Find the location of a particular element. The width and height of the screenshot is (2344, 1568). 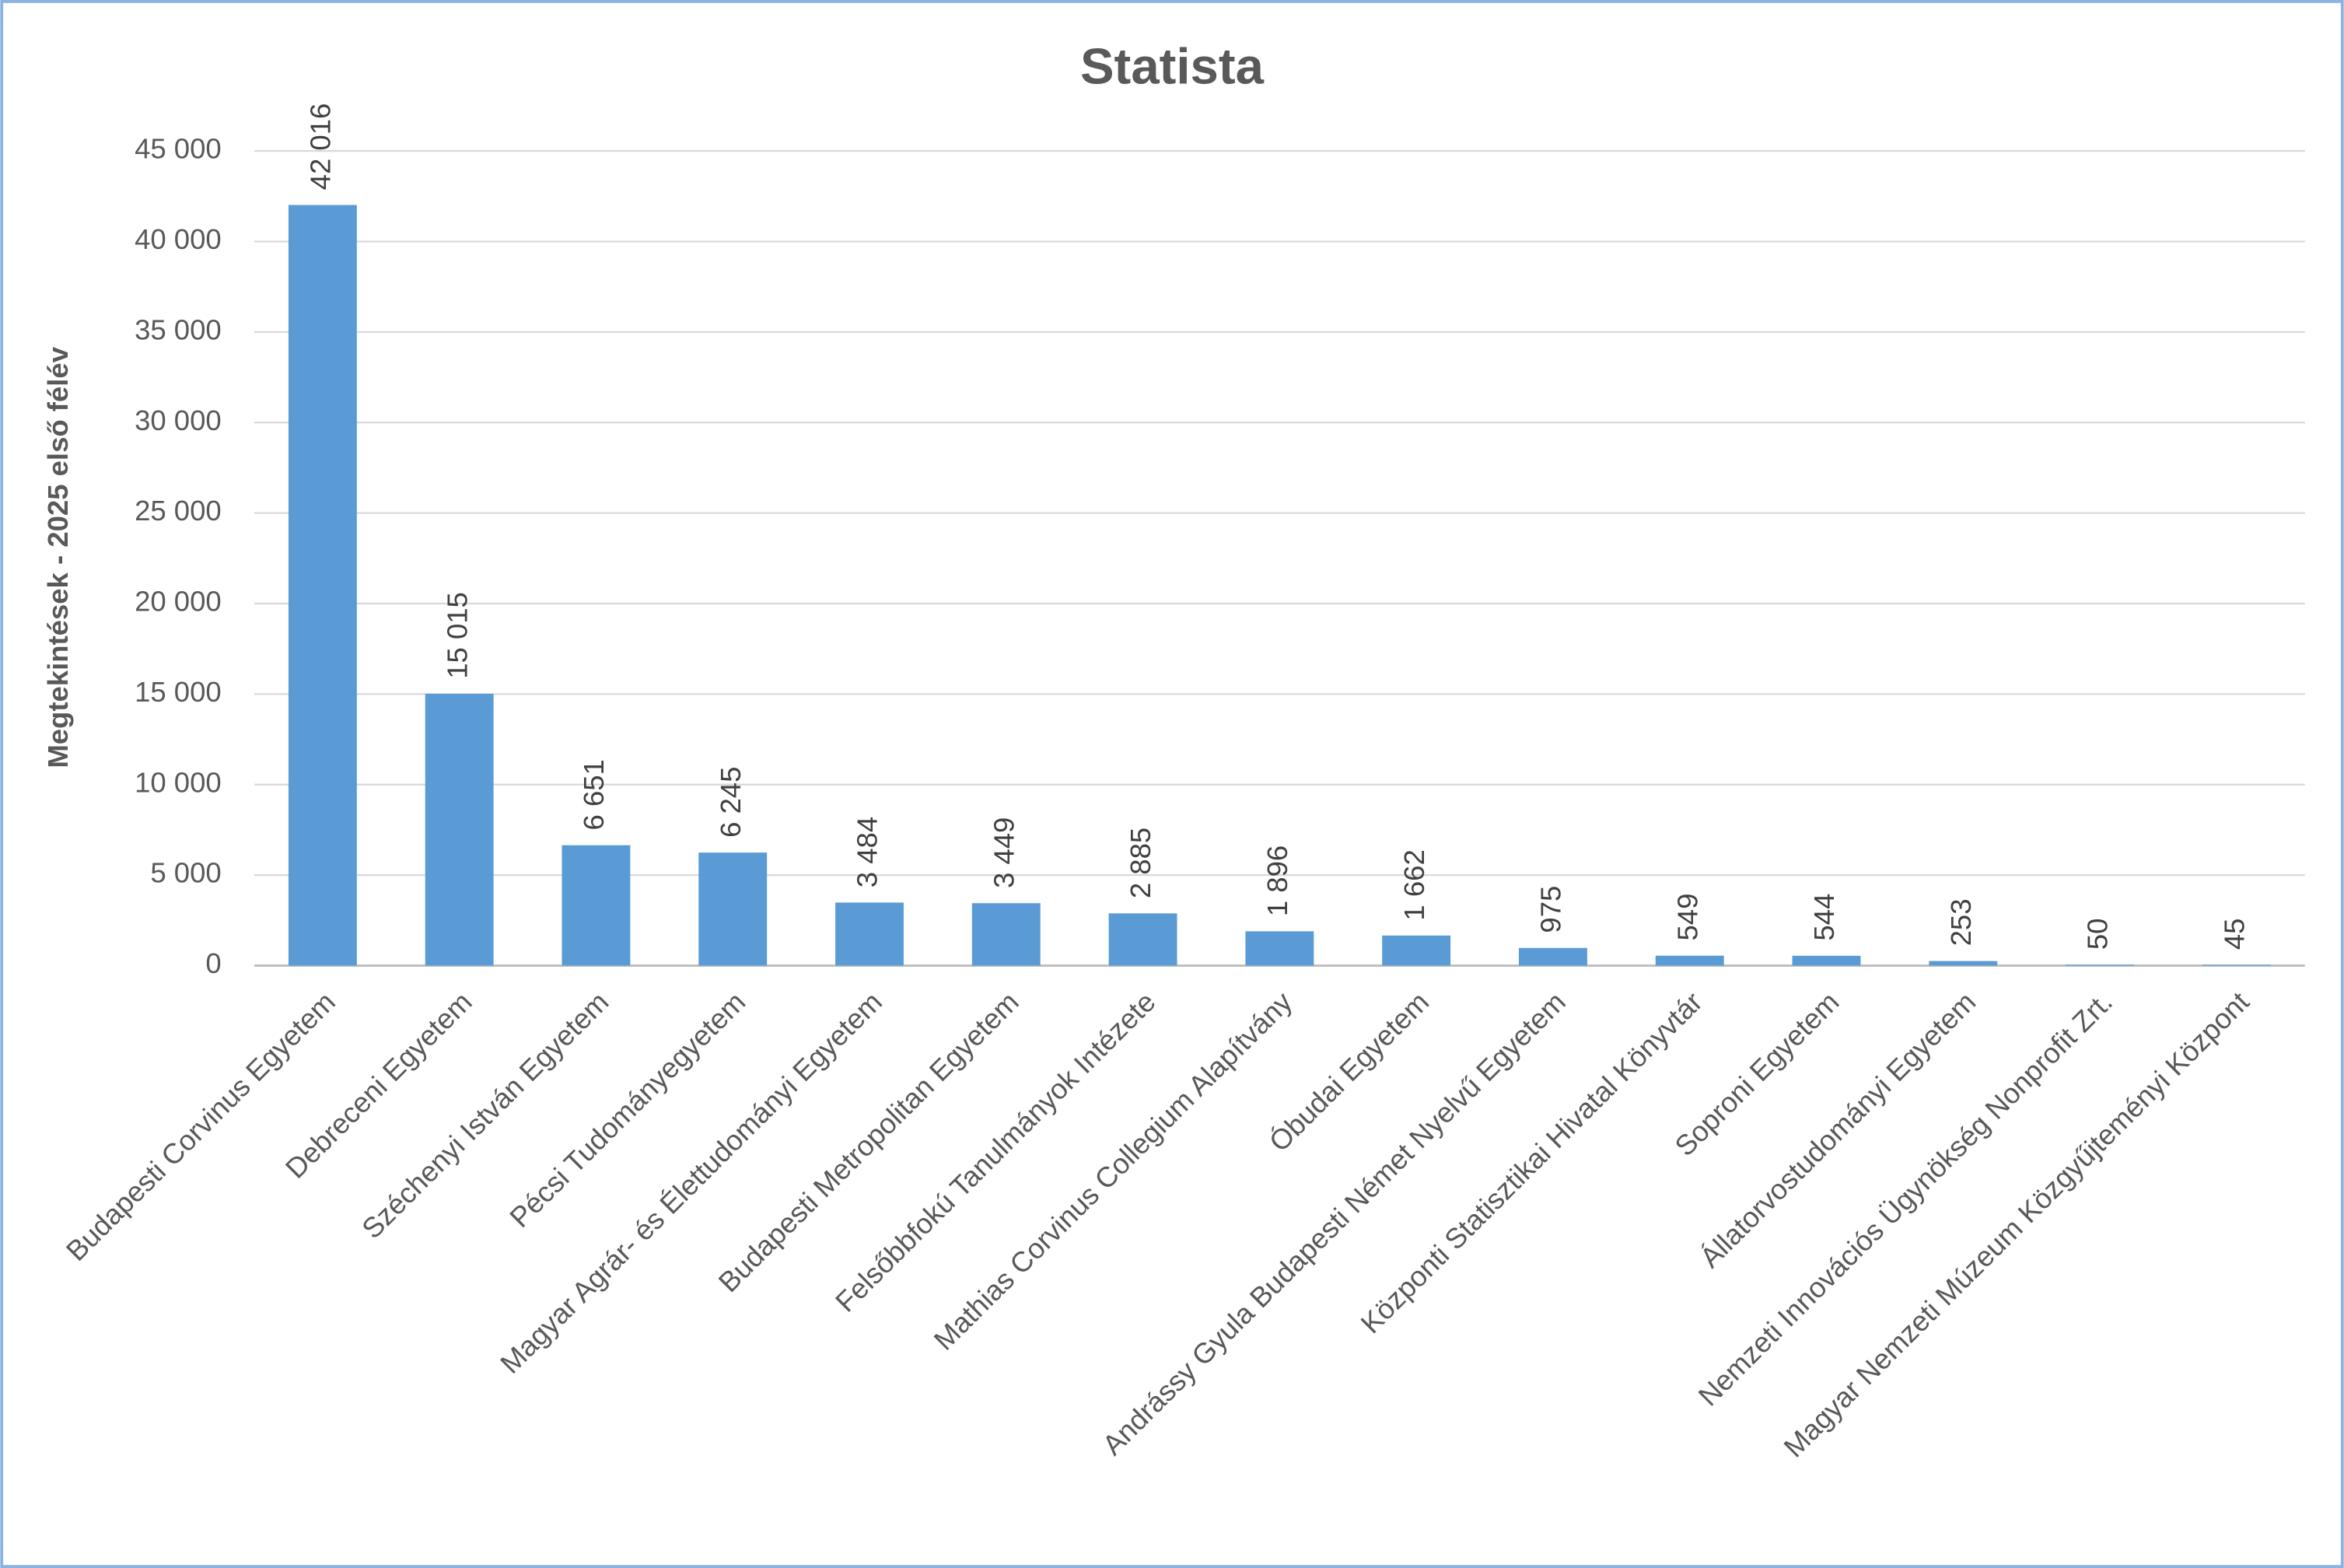

data-label: 549 is located at coordinates (1687, 918).